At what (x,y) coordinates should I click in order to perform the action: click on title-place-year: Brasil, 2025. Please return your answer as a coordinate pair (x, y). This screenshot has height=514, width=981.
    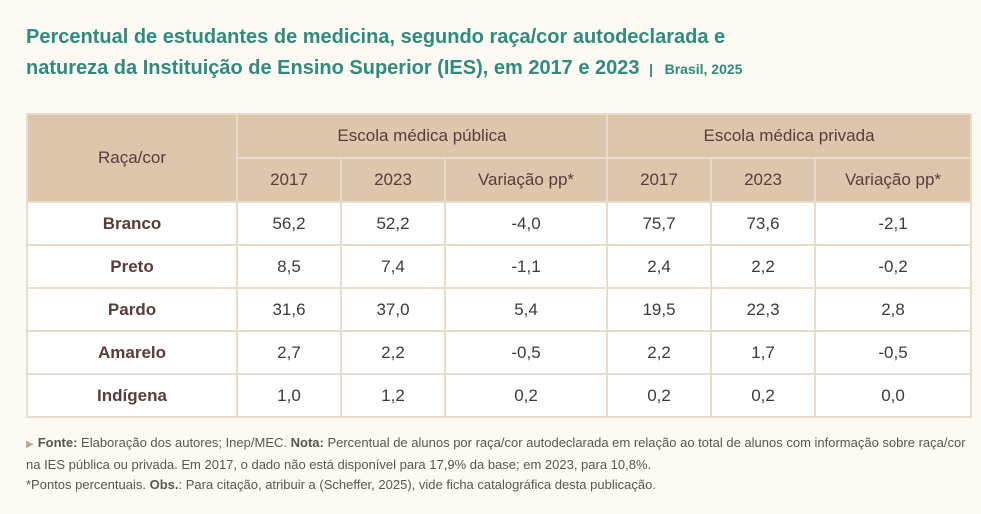
    Looking at the image, I should click on (703, 69).